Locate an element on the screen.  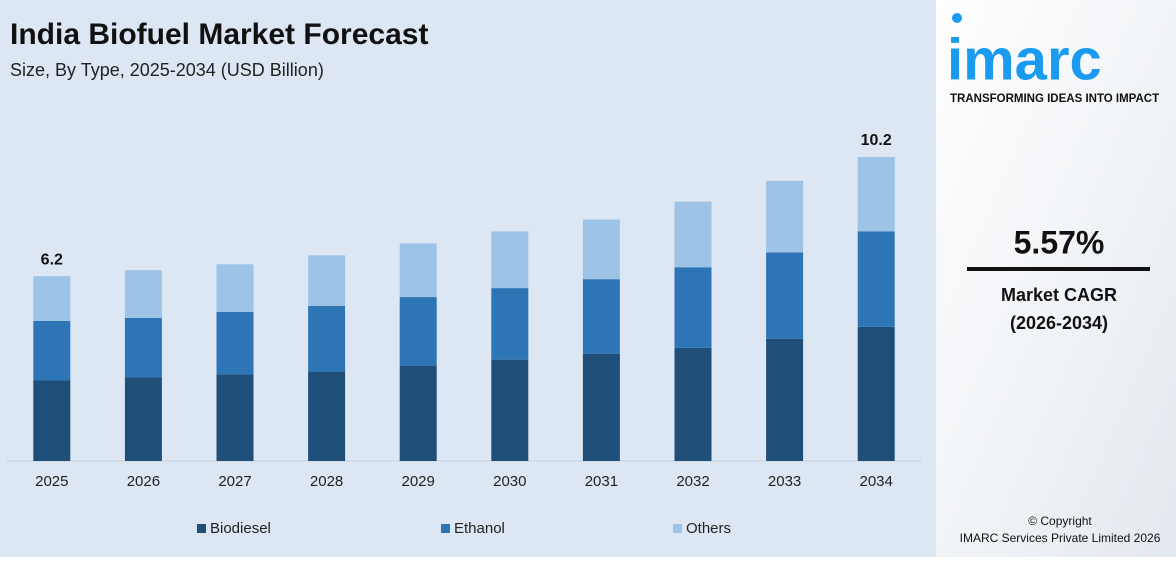
x-tick-label: 2031 is located at coordinates (601, 481).